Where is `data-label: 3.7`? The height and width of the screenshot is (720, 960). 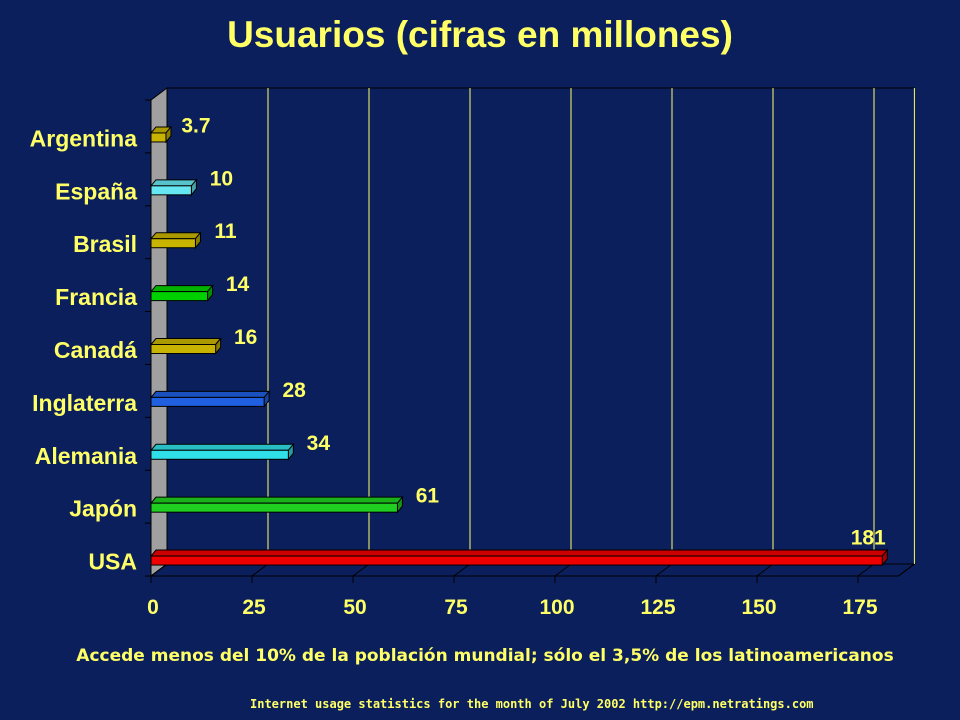
data-label: 3.7 is located at coordinates (195, 125).